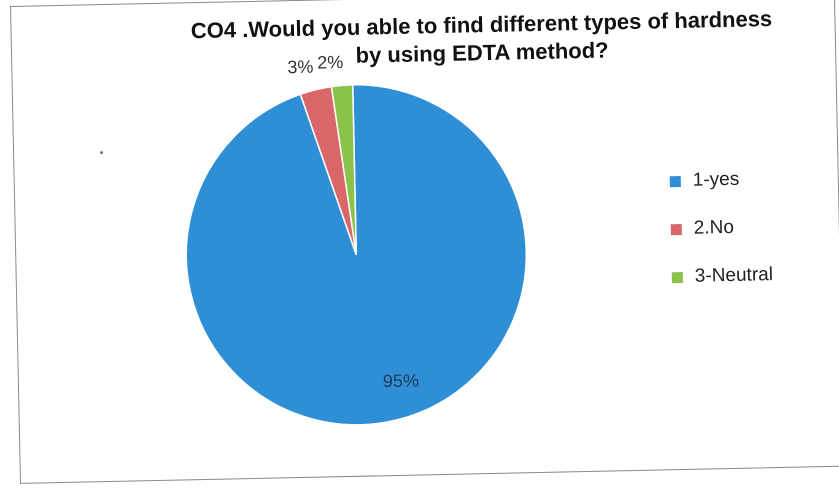 This screenshot has height=490, width=839. I want to click on legend-label-2: 2.No, so click(714, 227).